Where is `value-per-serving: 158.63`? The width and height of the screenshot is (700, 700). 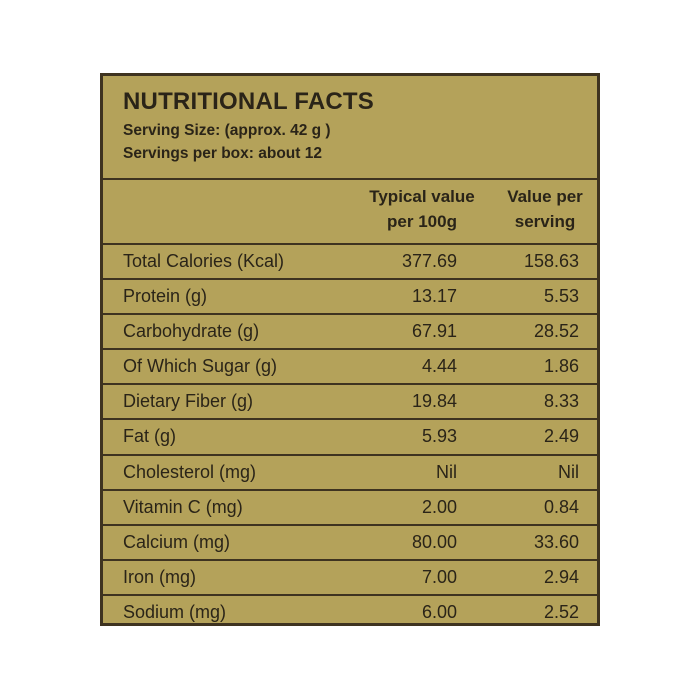 value-per-serving: 158.63 is located at coordinates (551, 261).